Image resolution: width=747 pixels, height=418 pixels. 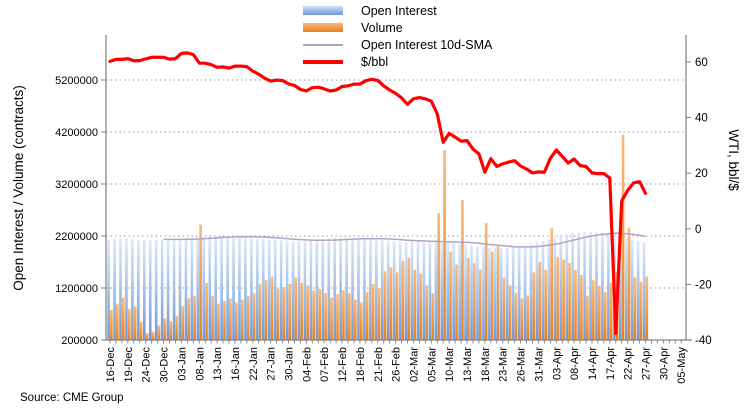 I want to click on left-tick-label: 1200000, so click(x=76, y=289).